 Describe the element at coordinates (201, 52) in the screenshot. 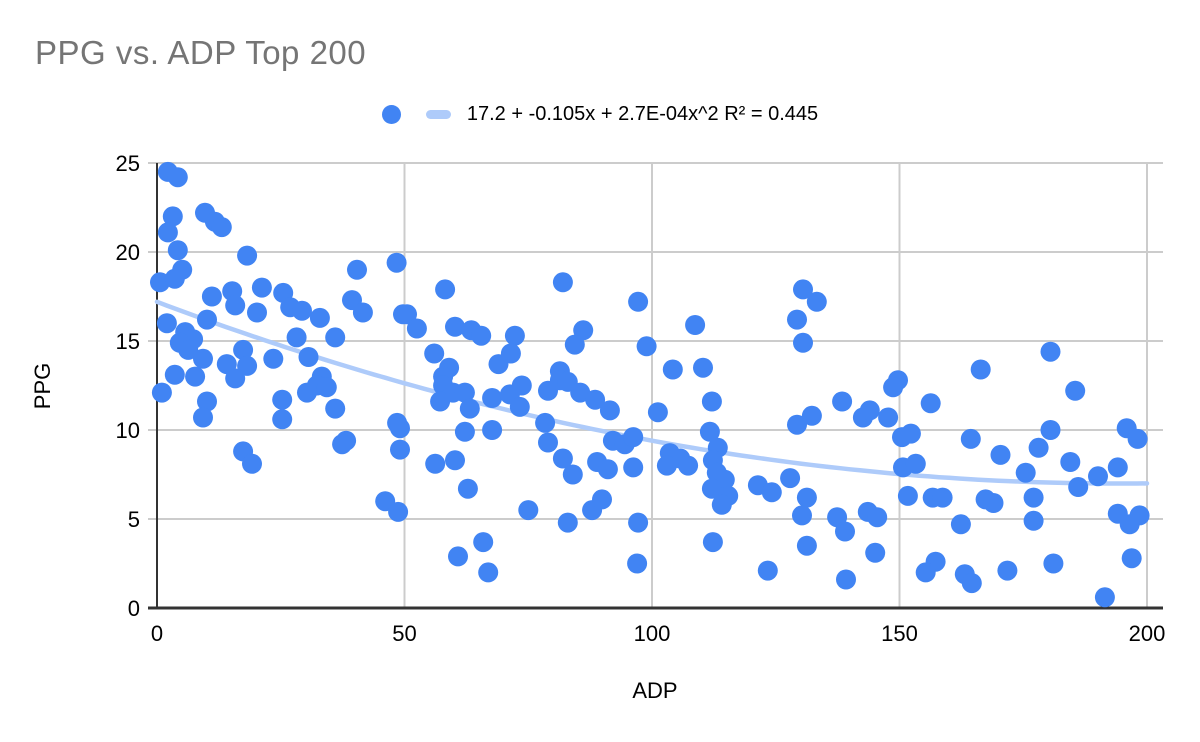

I see `chart-title: PPG vs. ADP Top 200` at that location.